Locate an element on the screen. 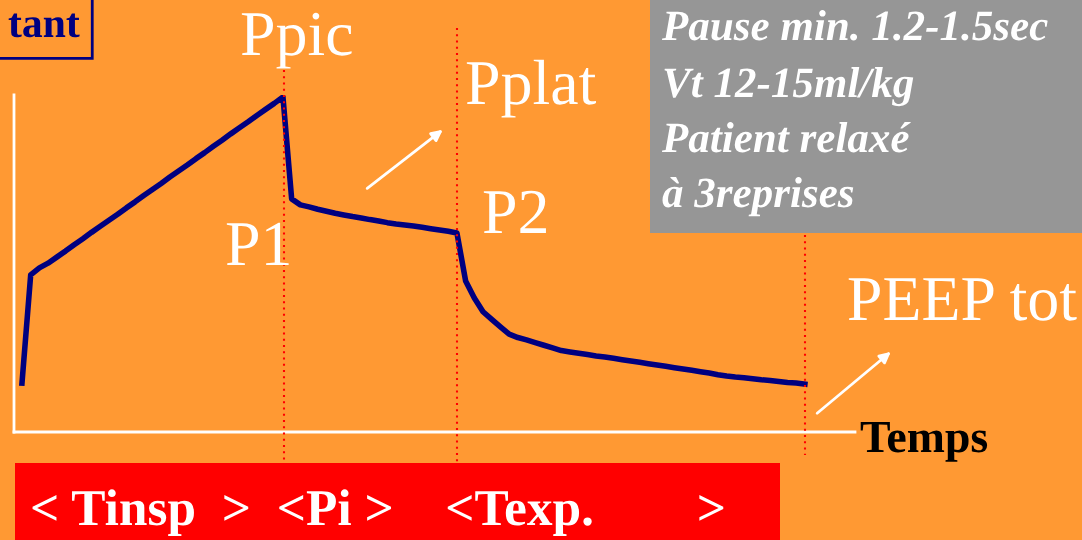 The width and height of the screenshot is (1082, 540). annotation: à 3reprises is located at coordinates (758, 197).